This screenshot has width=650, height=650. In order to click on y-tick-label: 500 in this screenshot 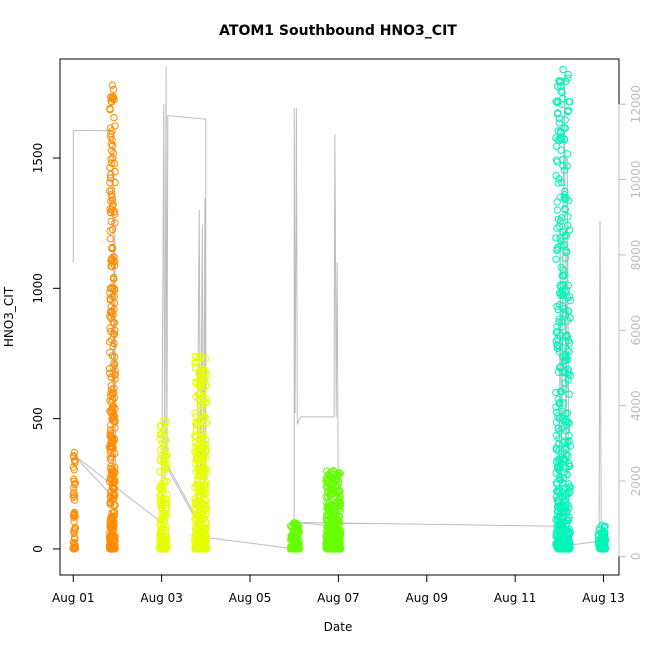, I will do `click(38, 418)`.